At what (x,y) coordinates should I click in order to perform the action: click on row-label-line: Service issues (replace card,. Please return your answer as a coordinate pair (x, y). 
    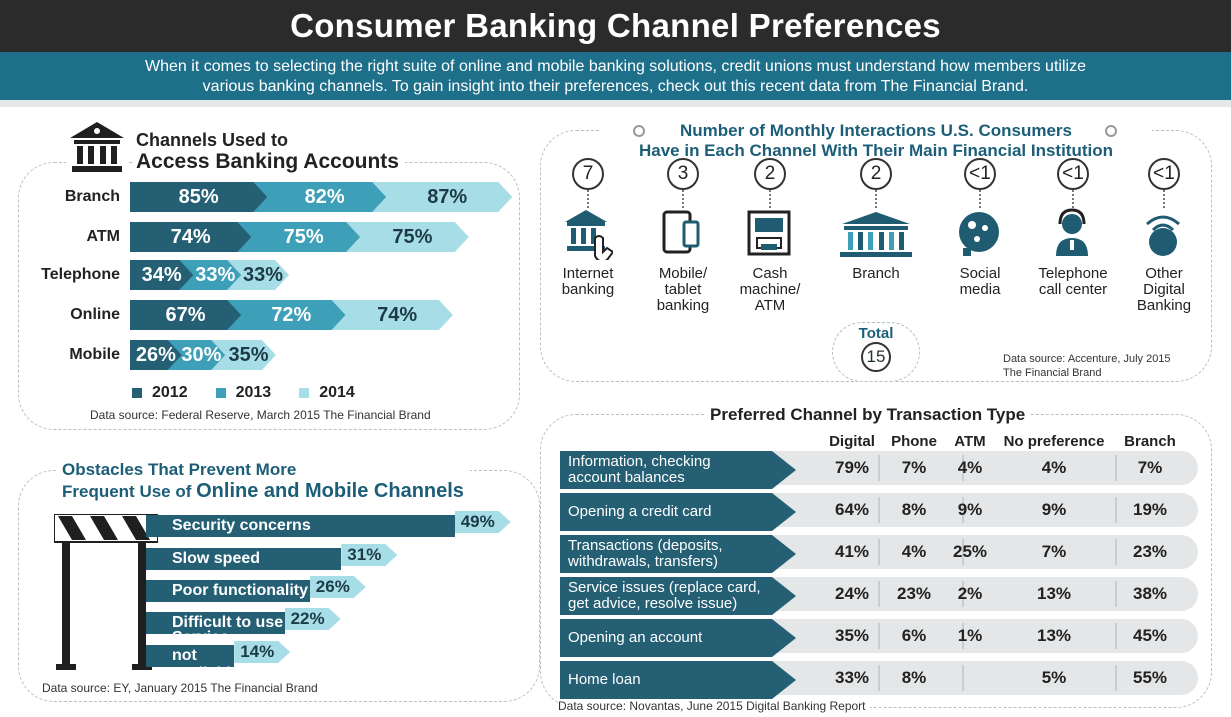
    Looking at the image, I should click on (664, 587).